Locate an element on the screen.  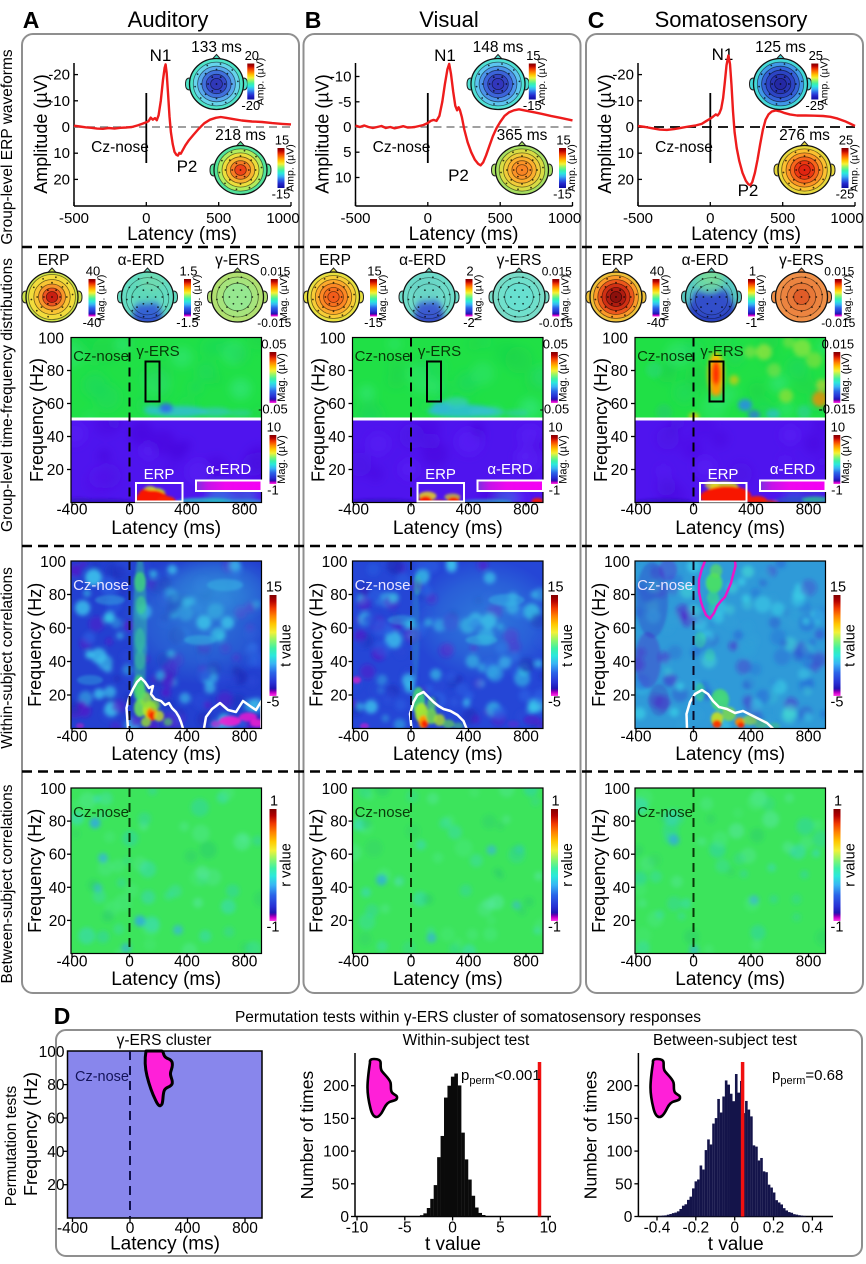
svg-text: -15 is located at coordinates (562, 194).